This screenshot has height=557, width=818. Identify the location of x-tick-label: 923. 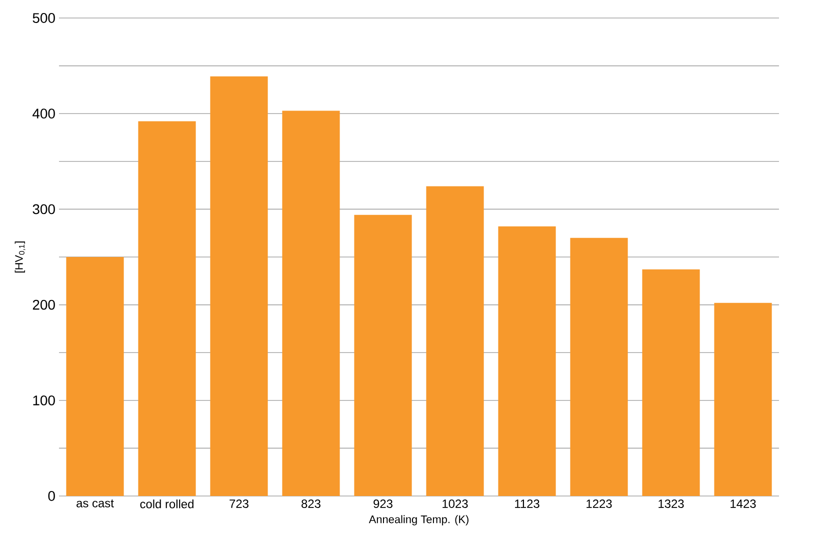
(383, 504).